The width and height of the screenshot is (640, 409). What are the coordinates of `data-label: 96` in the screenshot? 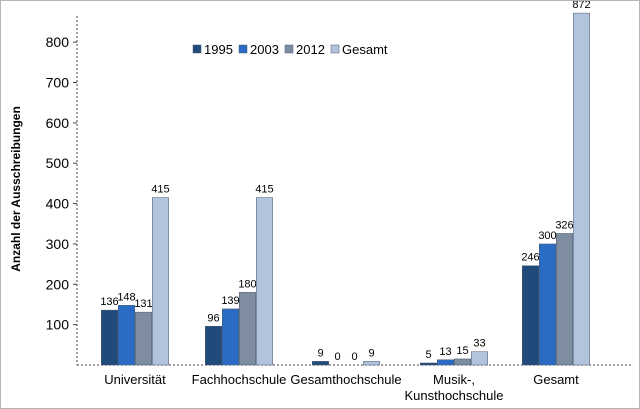 It's located at (213, 318).